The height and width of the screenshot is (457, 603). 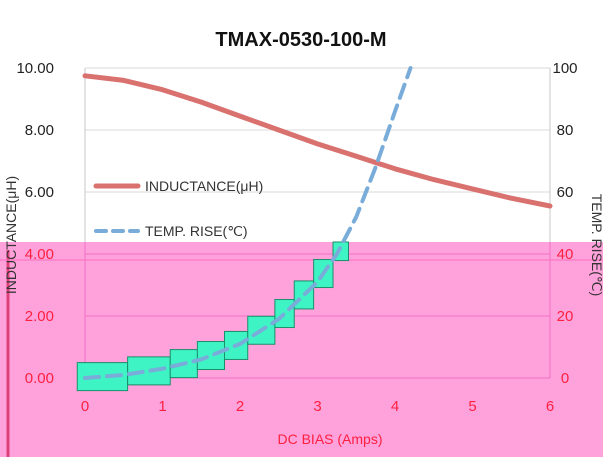 I want to click on y-right-tick-label: 100, so click(x=564, y=68).